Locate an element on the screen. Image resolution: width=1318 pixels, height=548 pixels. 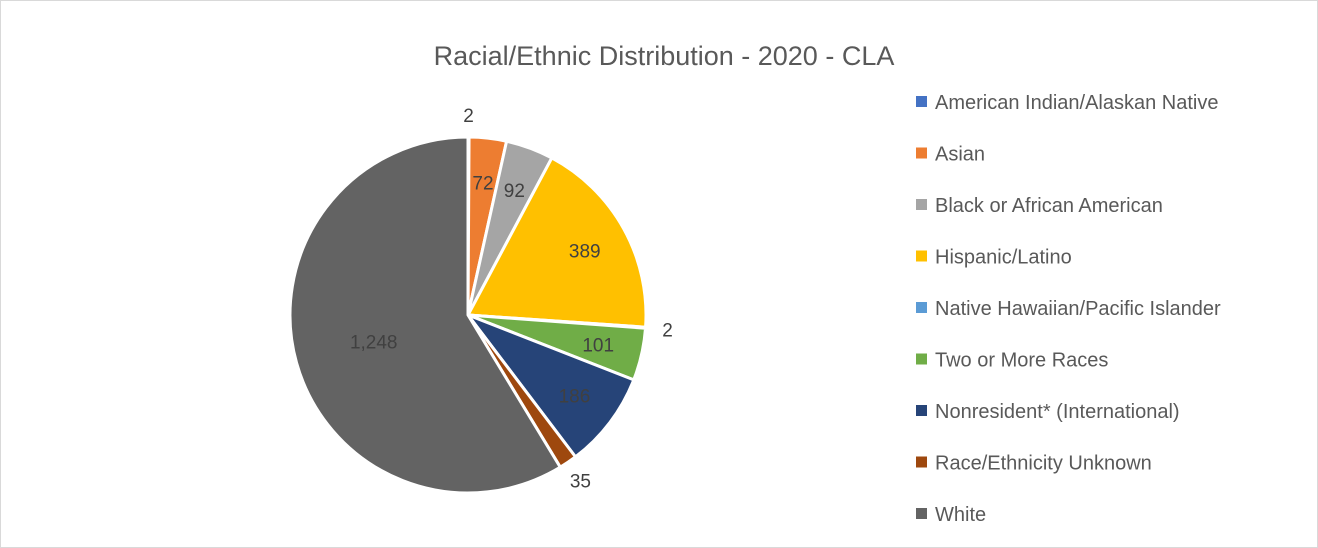
legend-label-native-hawaiian-pacific-islander: Native Hawaiian/Pacific Islander is located at coordinates (1078, 309).